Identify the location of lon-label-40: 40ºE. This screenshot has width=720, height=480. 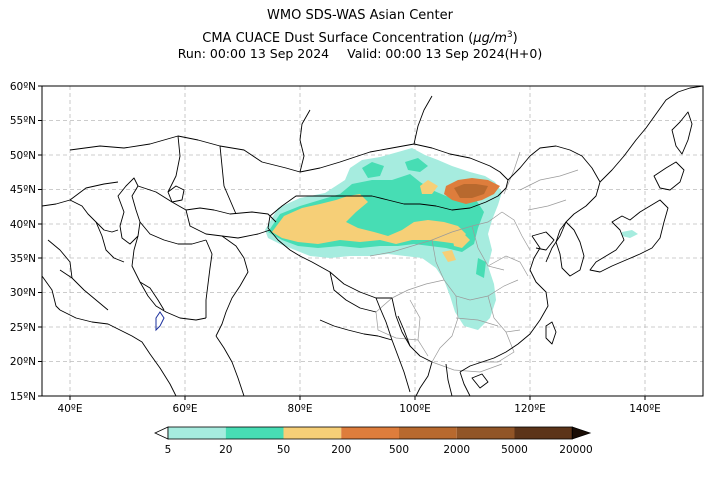
(70, 409).